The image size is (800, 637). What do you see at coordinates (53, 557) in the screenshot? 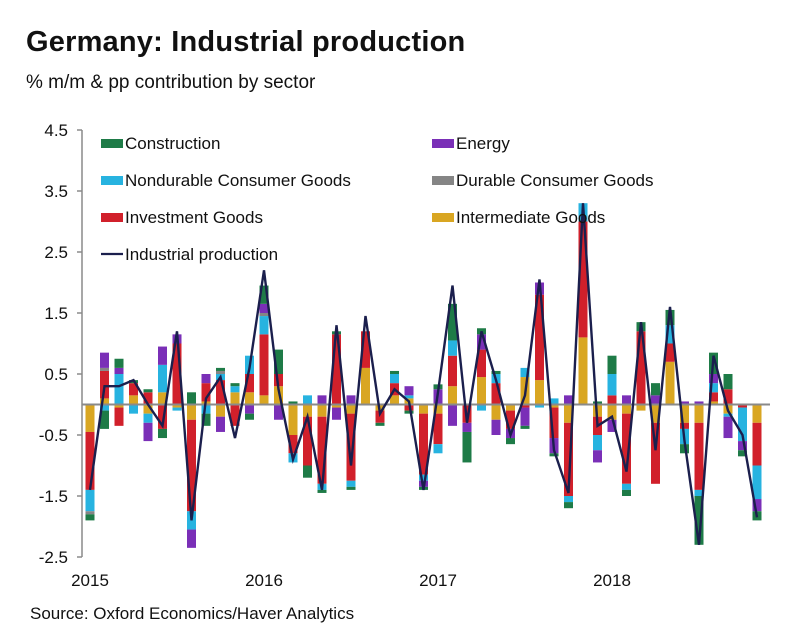
I see `y-tick-label: -2.5` at bounding box center [53, 557].